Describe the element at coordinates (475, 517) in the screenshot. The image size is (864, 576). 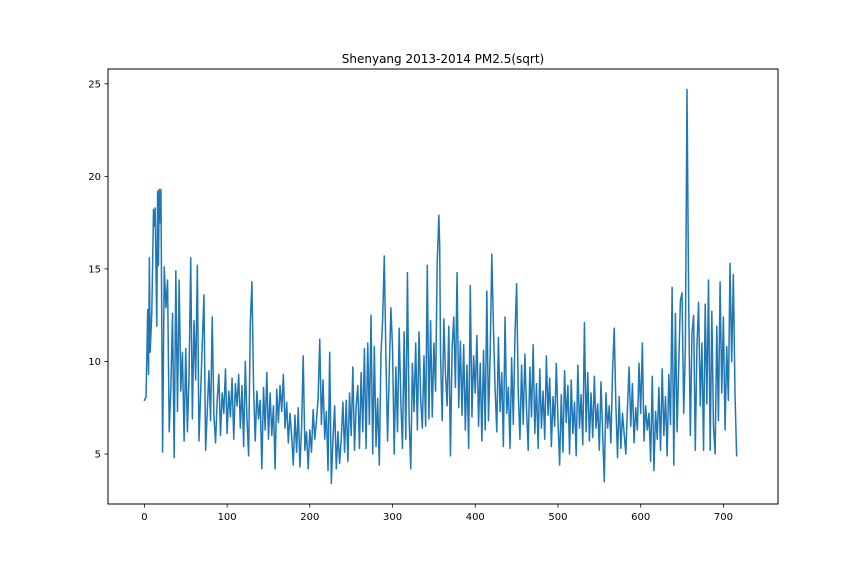
I see `x-tick-label: 400` at that location.